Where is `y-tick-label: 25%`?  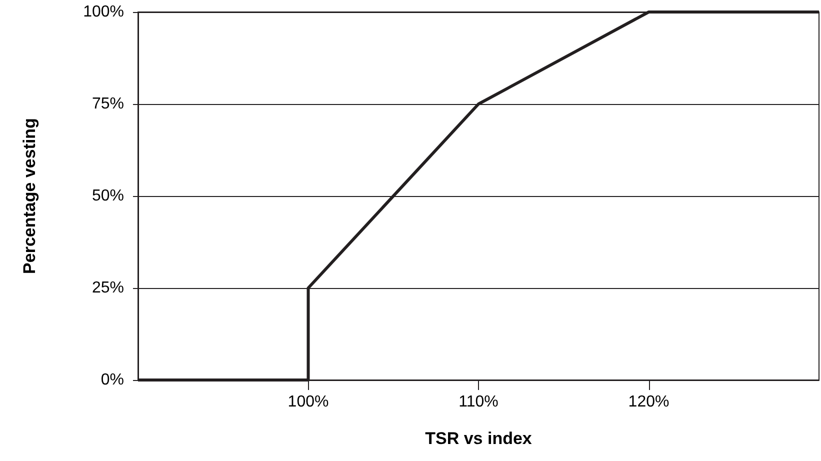 y-tick-label: 25% is located at coordinates (108, 288).